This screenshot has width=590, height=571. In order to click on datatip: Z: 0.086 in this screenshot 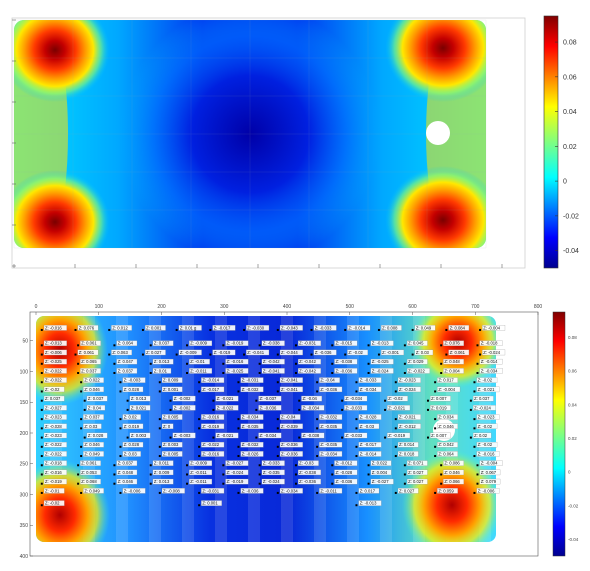, I will do `click(452, 463)`.